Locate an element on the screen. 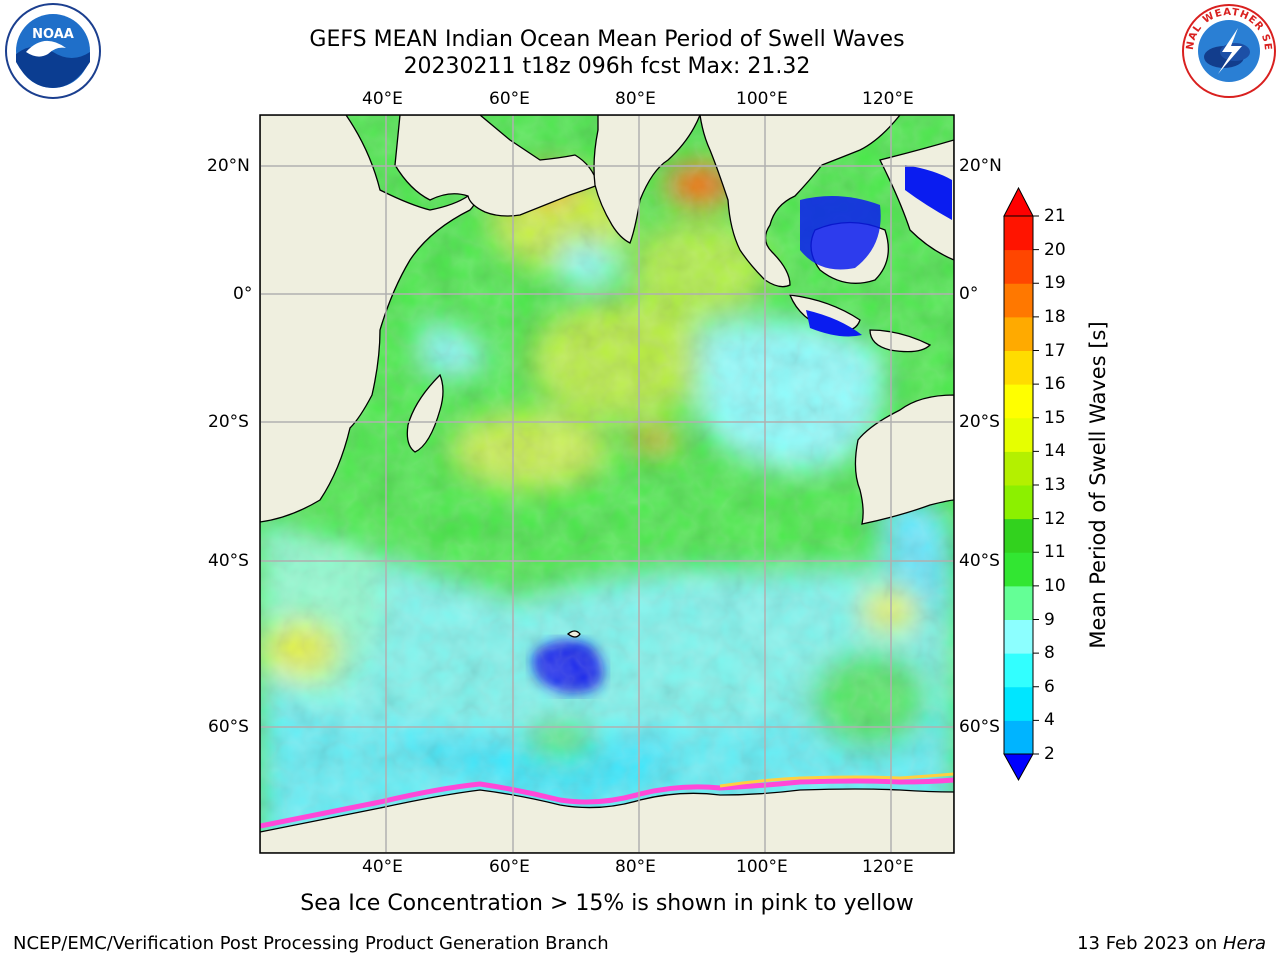 The height and width of the screenshot is (960, 1280). lat-tick-left-20s: 20°S is located at coordinates (228, 422).